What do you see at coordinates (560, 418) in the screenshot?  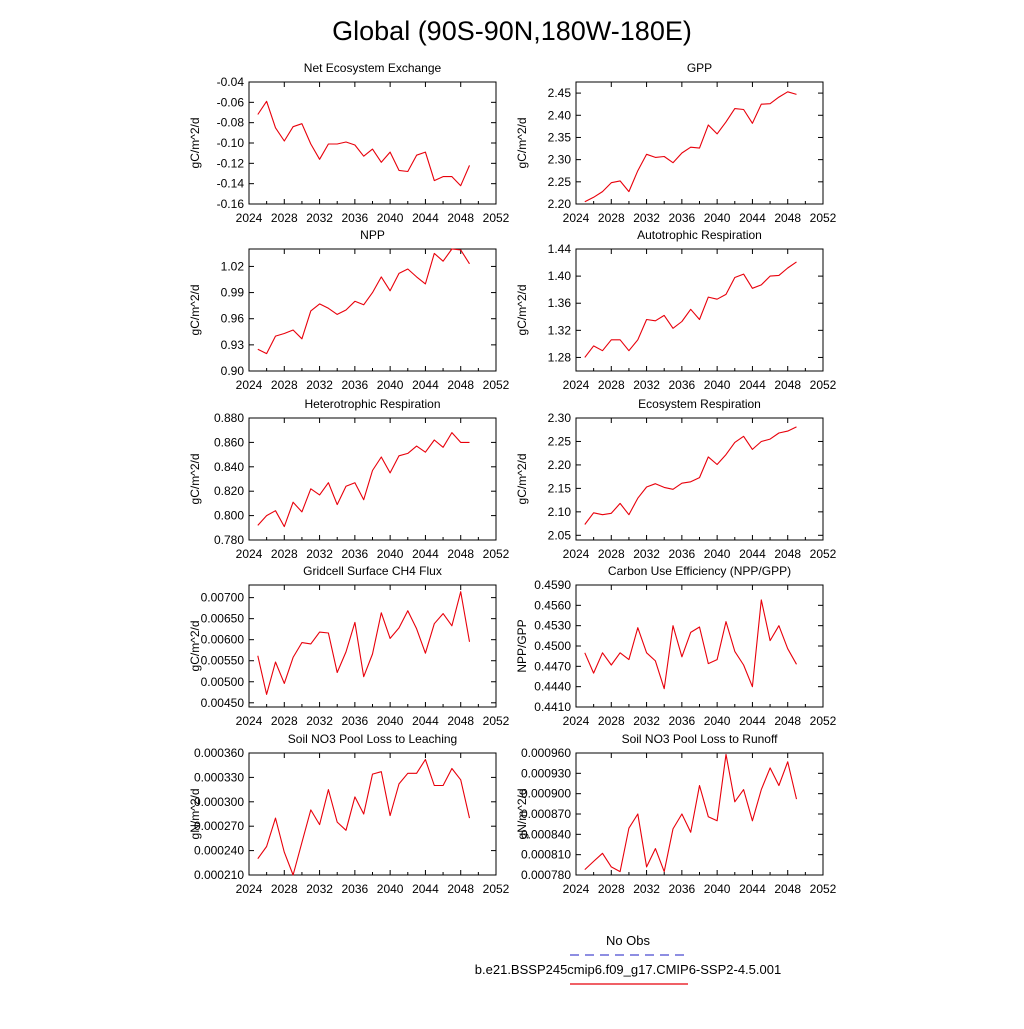 I see `y-tick-label: 2.30` at bounding box center [560, 418].